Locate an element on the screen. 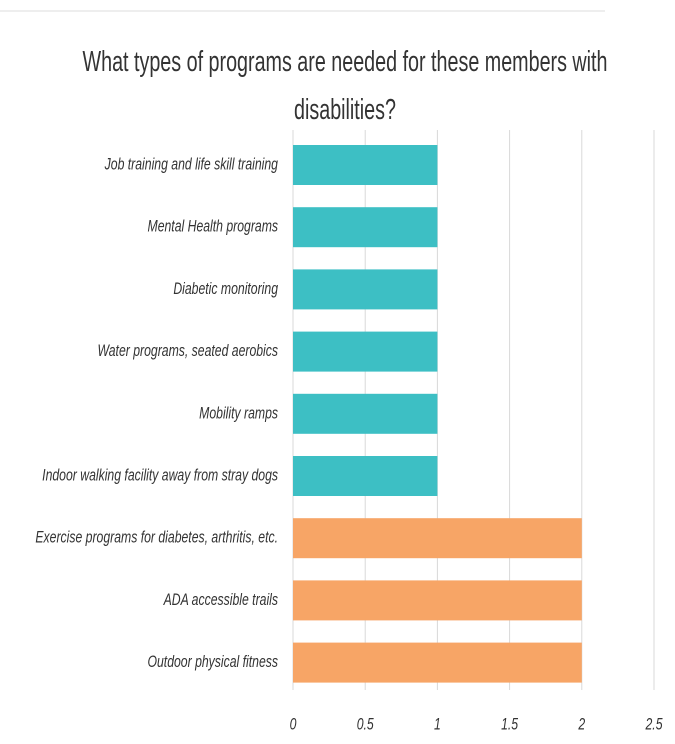 The height and width of the screenshot is (744, 675). y-tick-label: Diabetic monitoring is located at coordinates (225, 289).